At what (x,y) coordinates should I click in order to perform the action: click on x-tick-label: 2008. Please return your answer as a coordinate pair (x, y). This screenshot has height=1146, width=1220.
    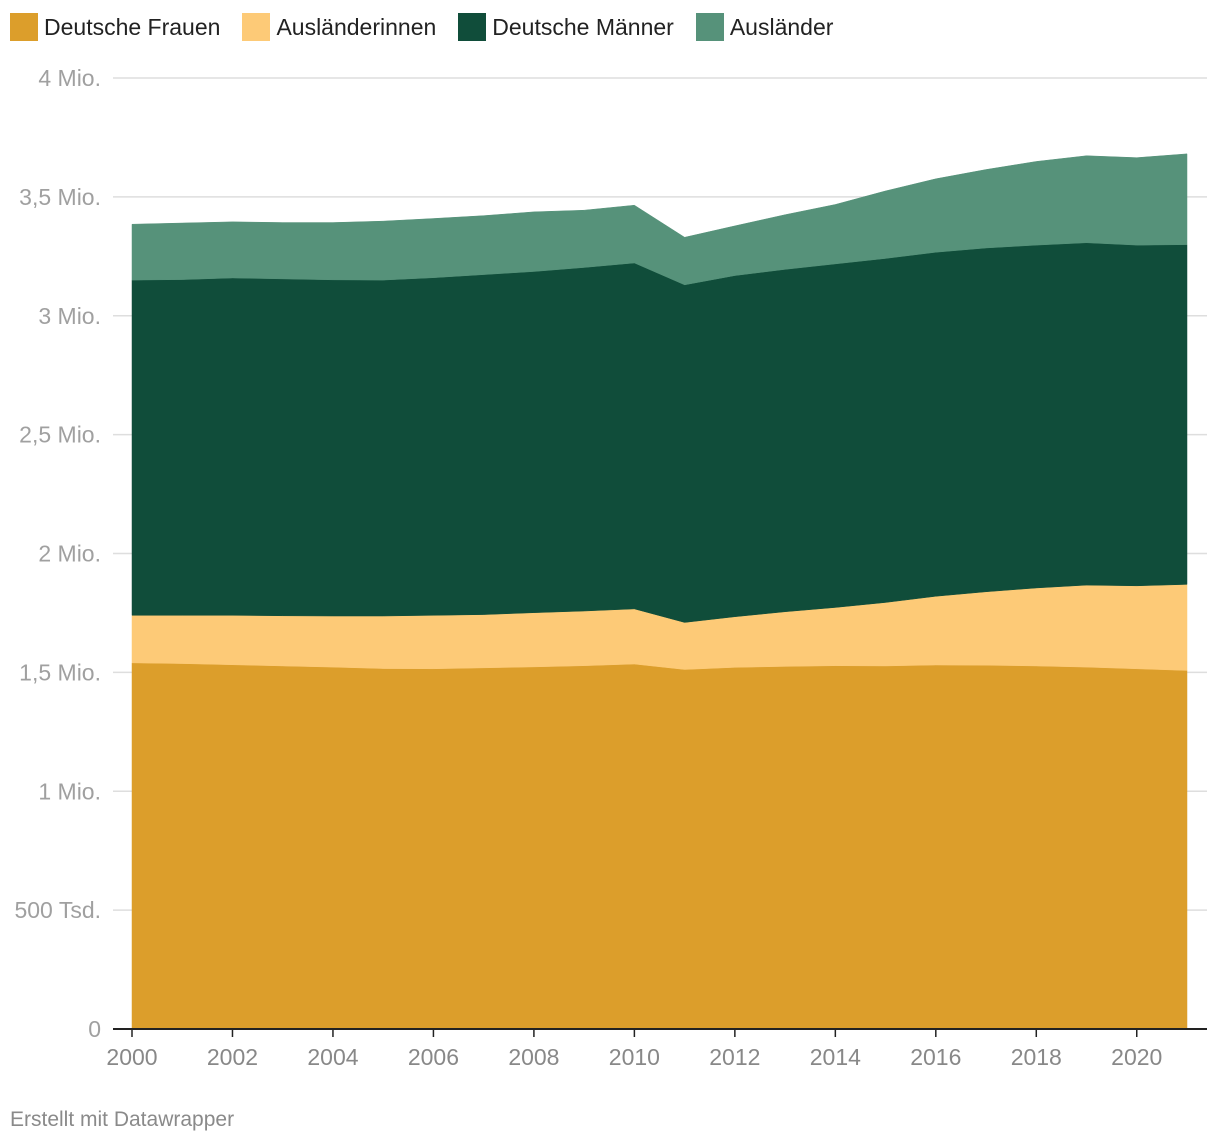
    Looking at the image, I should click on (533, 1057).